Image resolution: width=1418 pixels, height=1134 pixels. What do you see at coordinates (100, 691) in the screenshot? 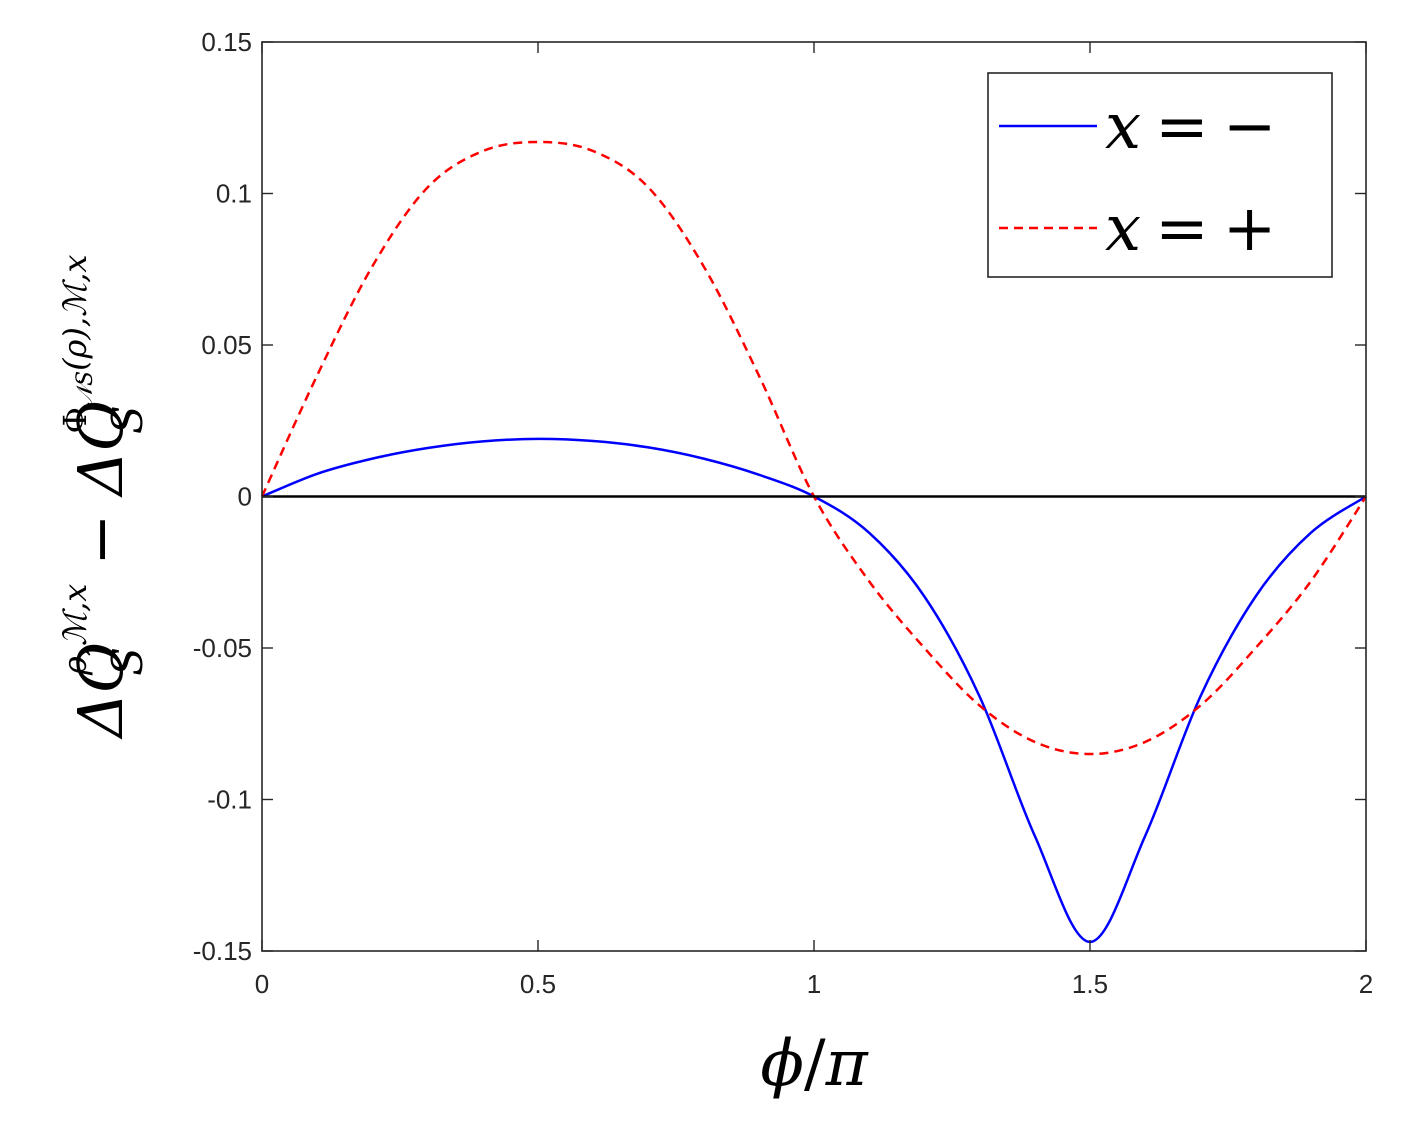
I see `y-label-lead: ΔO` at bounding box center [100, 691].